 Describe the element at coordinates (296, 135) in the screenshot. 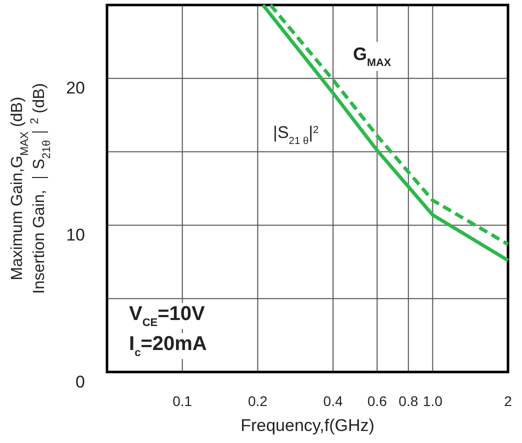

I see `series-label: |S$_{21 θ}$|$^{2}$` at that location.